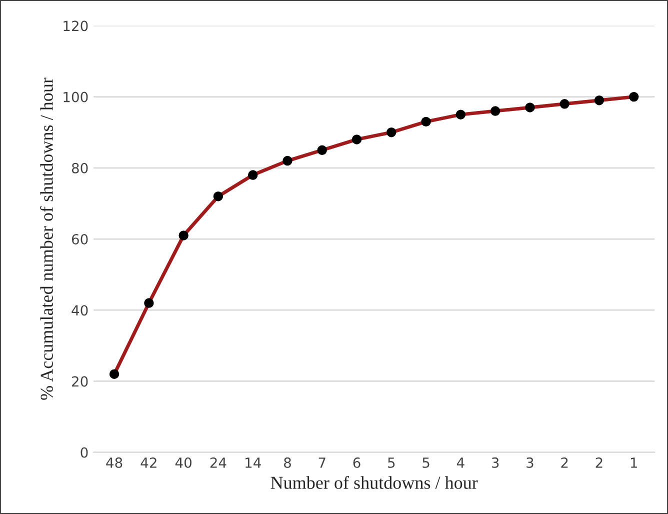 Image resolution: width=668 pixels, height=514 pixels. Describe the element at coordinates (80, 310) in the screenshot. I see `y-tick-label: 40` at that location.